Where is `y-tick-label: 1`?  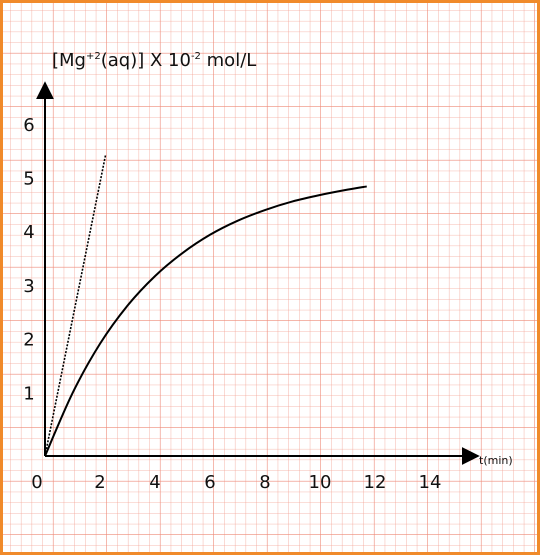
y-tick-label: 1 is located at coordinates (28, 393).